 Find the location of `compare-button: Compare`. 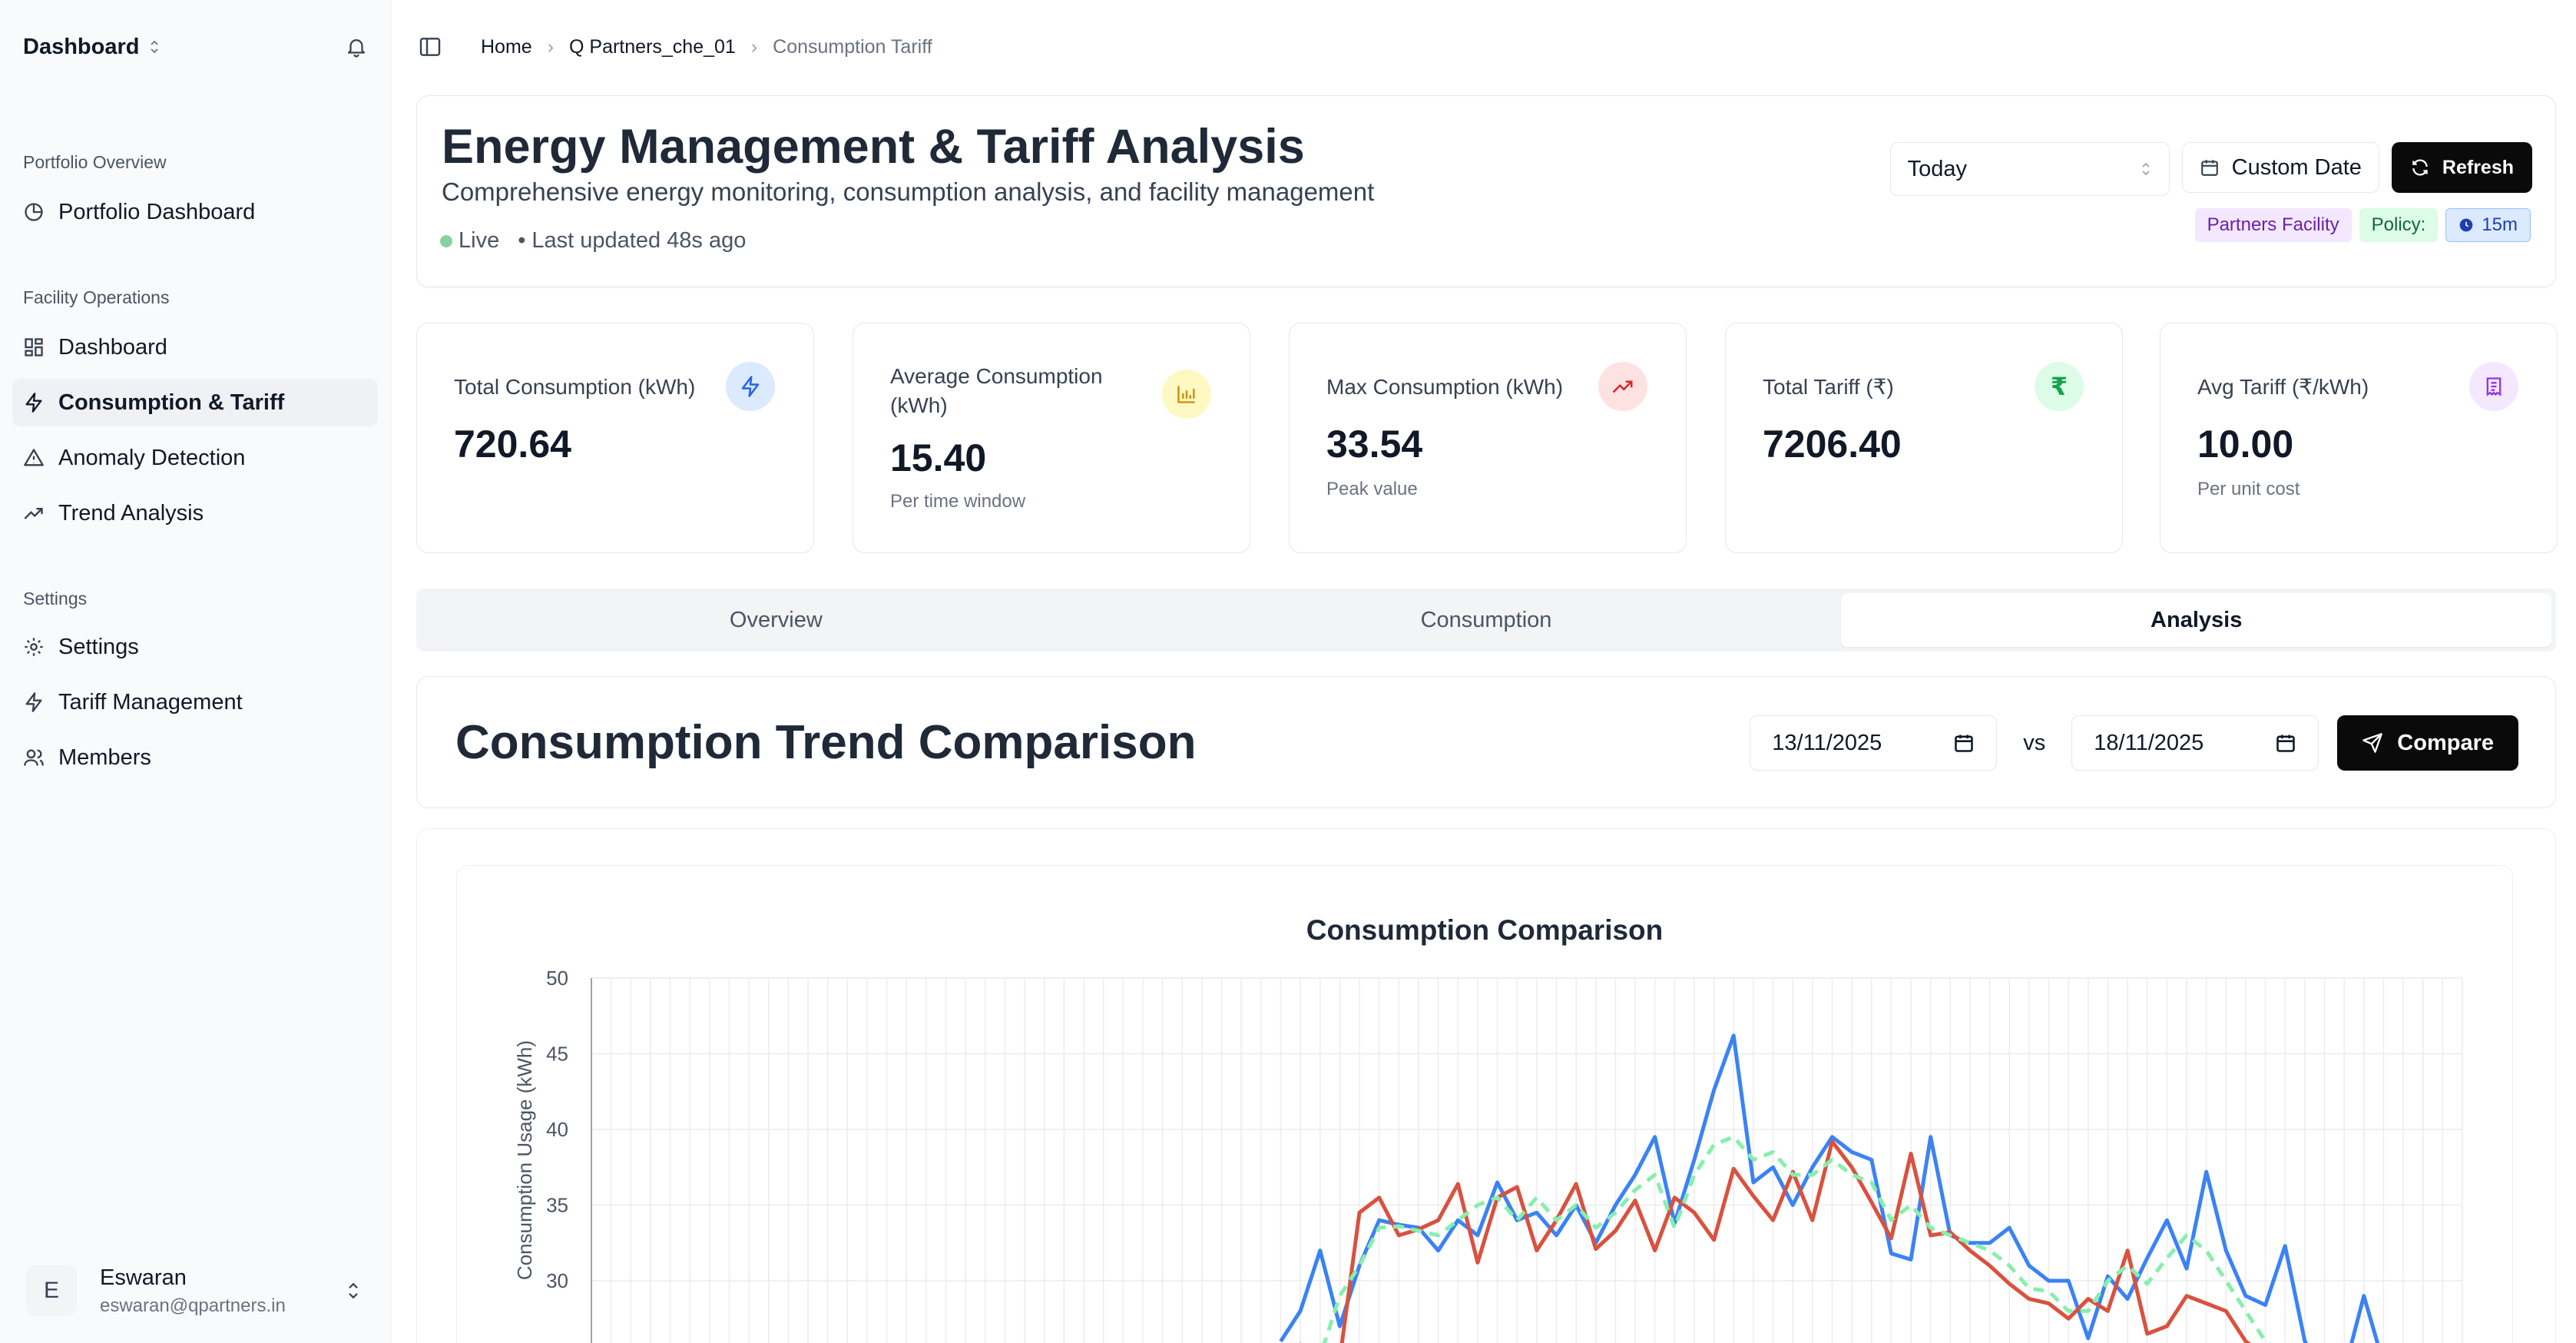

compare-button: Compare is located at coordinates (2427, 743).